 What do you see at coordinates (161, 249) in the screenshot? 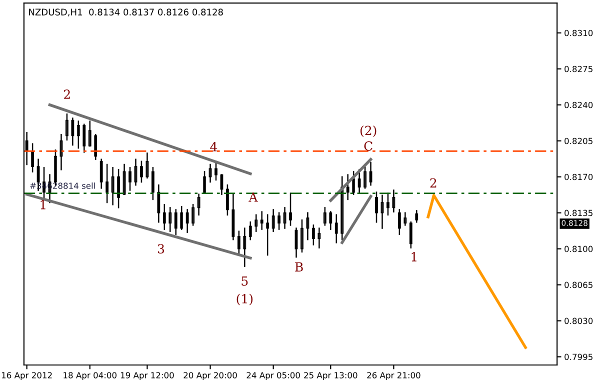
I see `annotation: 3` at bounding box center [161, 249].